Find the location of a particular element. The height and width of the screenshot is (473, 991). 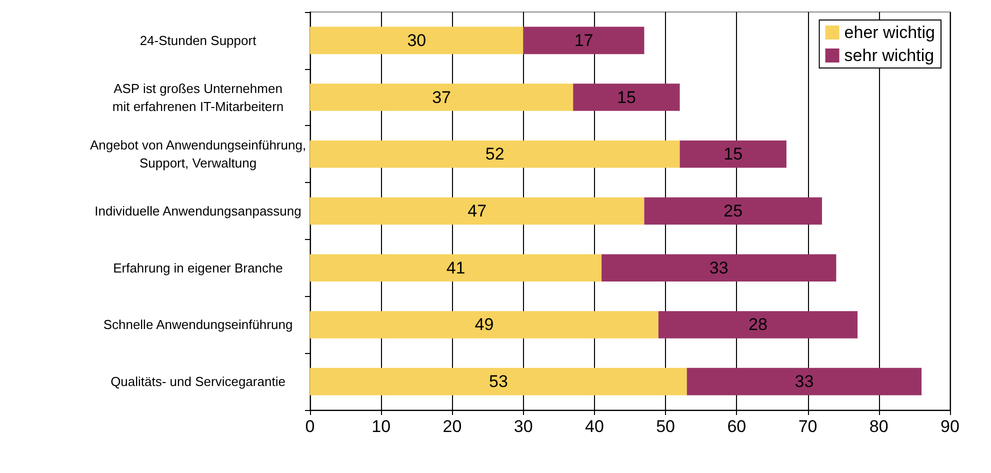

x-tick-label: 90 is located at coordinates (950, 426).